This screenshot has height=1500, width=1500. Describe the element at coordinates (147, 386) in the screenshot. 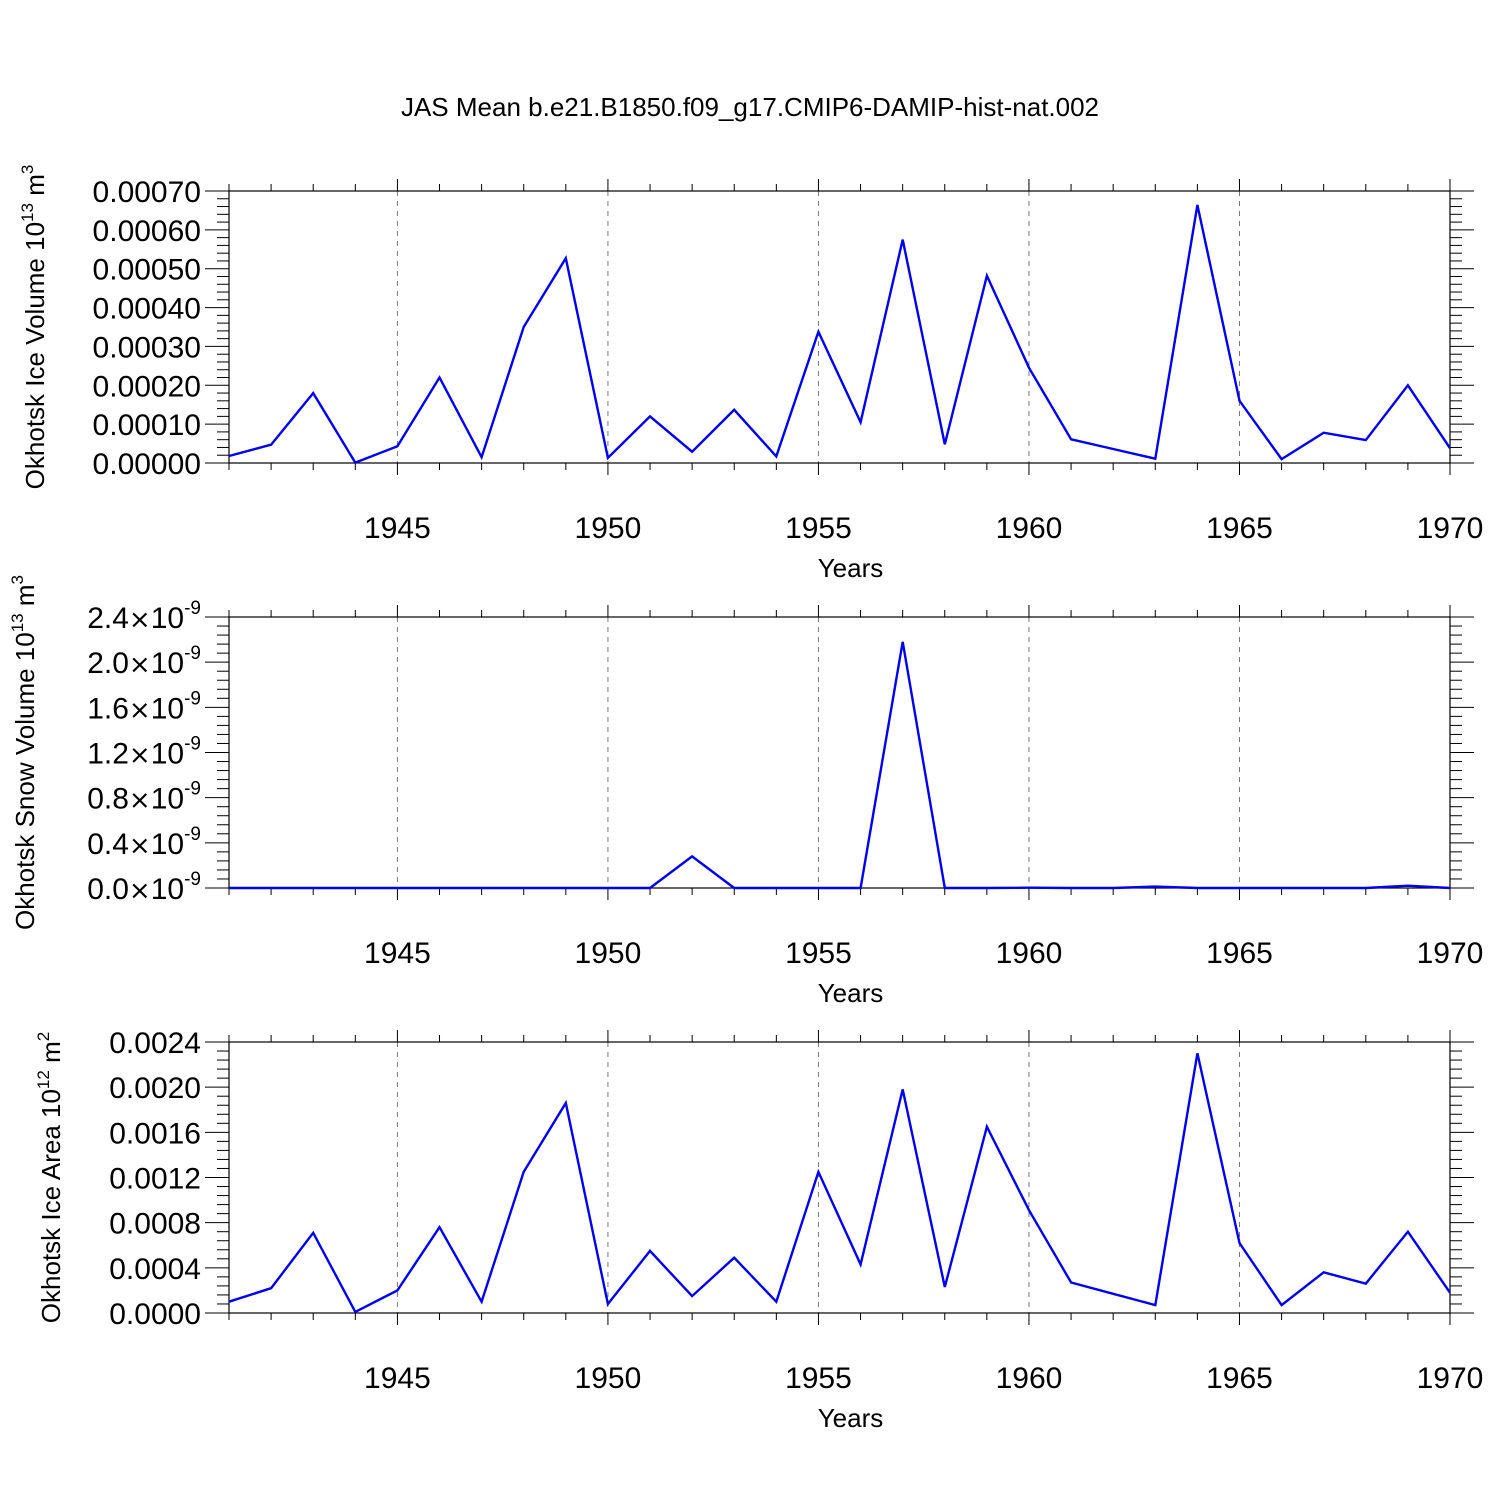

I see `y-tick-label: 0.00020` at that location.